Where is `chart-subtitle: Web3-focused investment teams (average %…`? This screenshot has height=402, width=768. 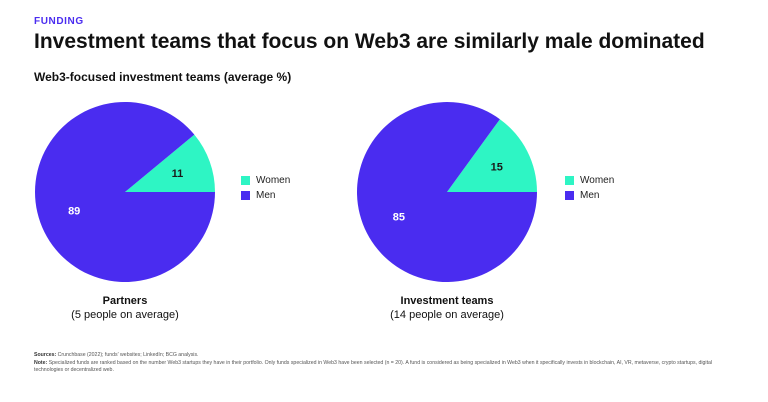 chart-subtitle: Web3-focused investment teams (average %… is located at coordinates (163, 77).